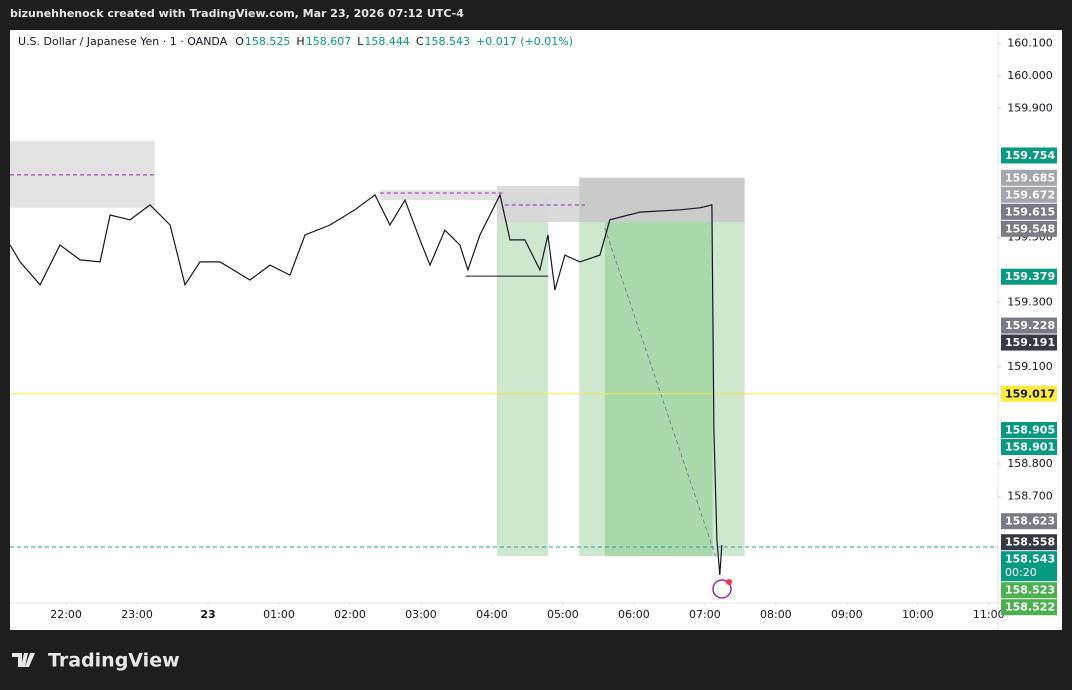  What do you see at coordinates (268, 41) in the screenshot?
I see `ohlc-value: 158.525` at bounding box center [268, 41].